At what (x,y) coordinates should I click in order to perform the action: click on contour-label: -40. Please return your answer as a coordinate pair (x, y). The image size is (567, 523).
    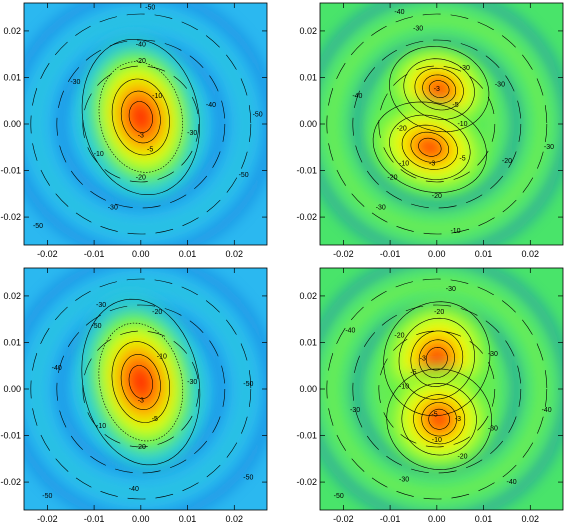
    Looking at the image, I should click on (512, 482).